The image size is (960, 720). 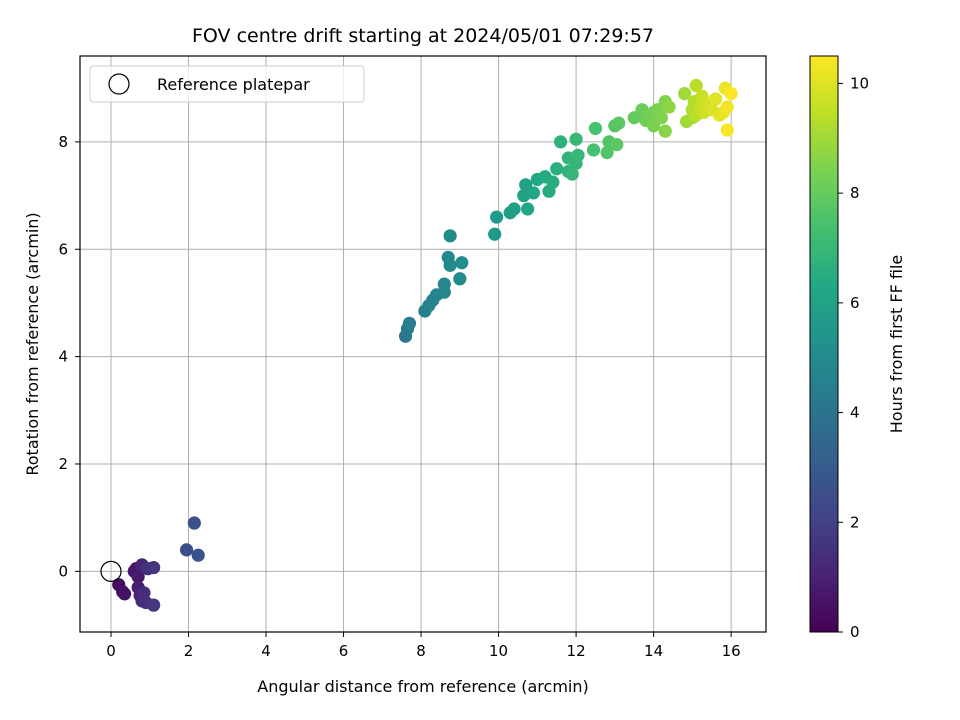 What do you see at coordinates (576, 651) in the screenshot?
I see `x-tick-label: 12` at bounding box center [576, 651].